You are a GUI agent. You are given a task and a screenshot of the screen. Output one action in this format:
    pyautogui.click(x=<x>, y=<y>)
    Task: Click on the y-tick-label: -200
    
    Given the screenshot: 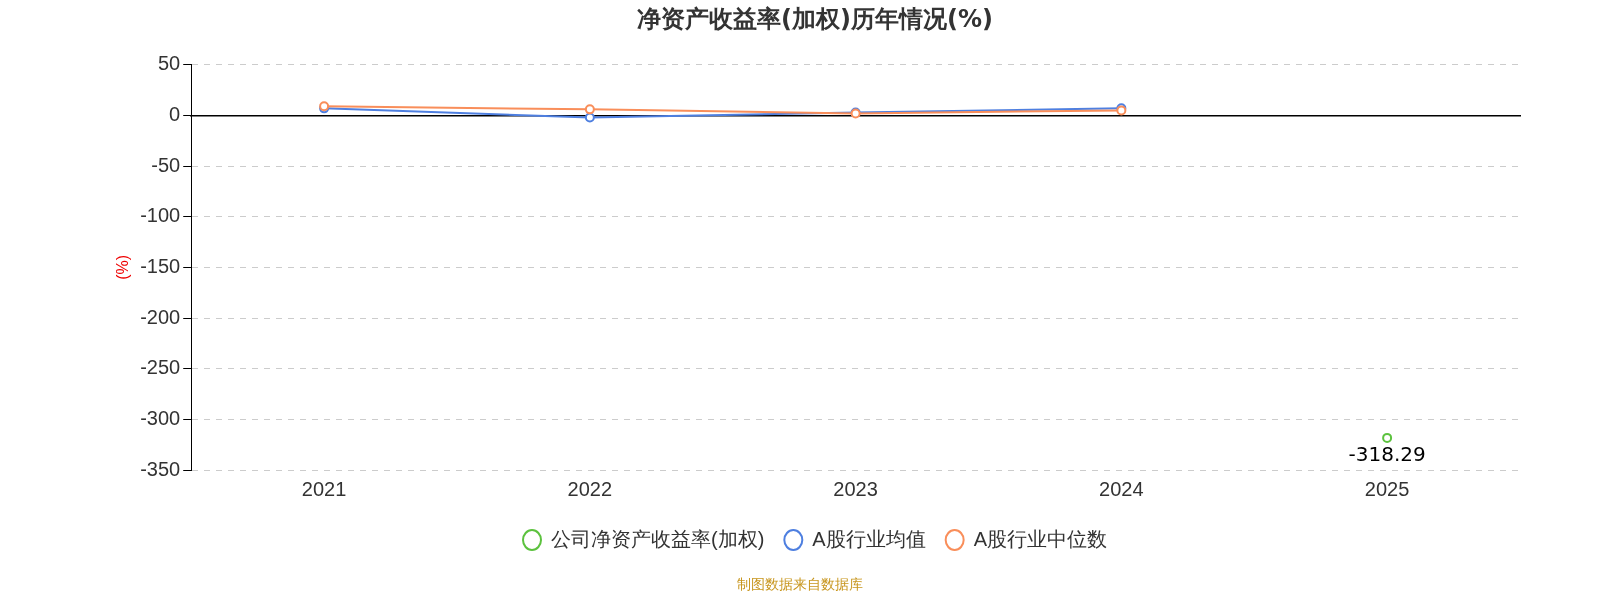 What is the action you would take?
    pyautogui.click(x=160, y=316)
    